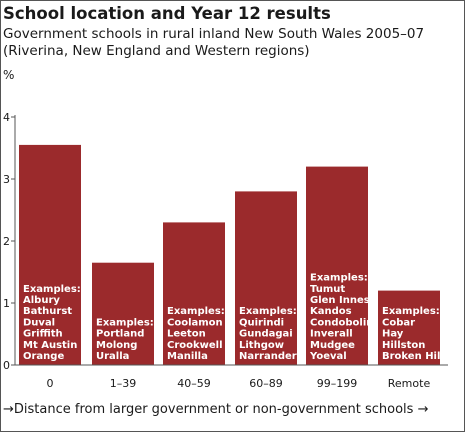  Describe the element at coordinates (266, 383) in the screenshot. I see `x-tick-label-3: 60–89` at that location.